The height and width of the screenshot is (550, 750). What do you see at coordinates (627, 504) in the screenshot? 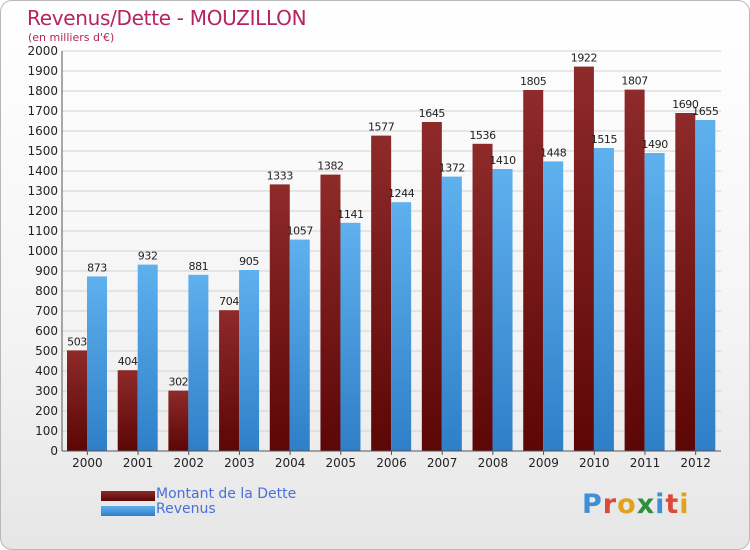
I see `logo-letter: o` at bounding box center [627, 504].